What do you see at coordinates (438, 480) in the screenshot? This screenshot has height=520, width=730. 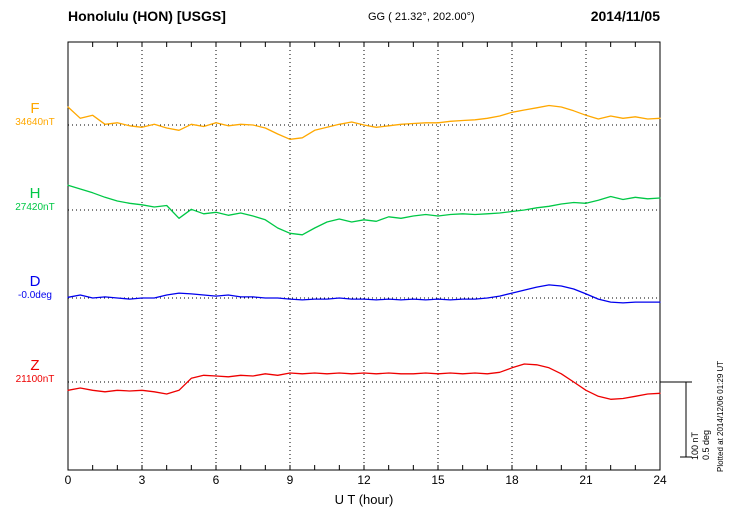 I see `x-tick-label: 15` at bounding box center [438, 480].